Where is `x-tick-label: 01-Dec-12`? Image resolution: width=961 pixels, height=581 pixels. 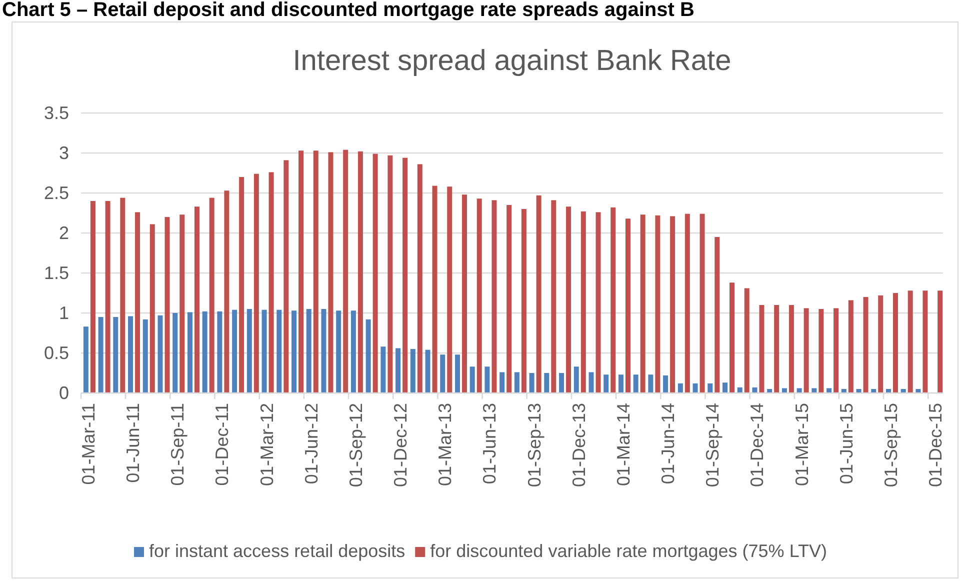
x-tick-label: 01-Dec-12 is located at coordinates (400, 445).